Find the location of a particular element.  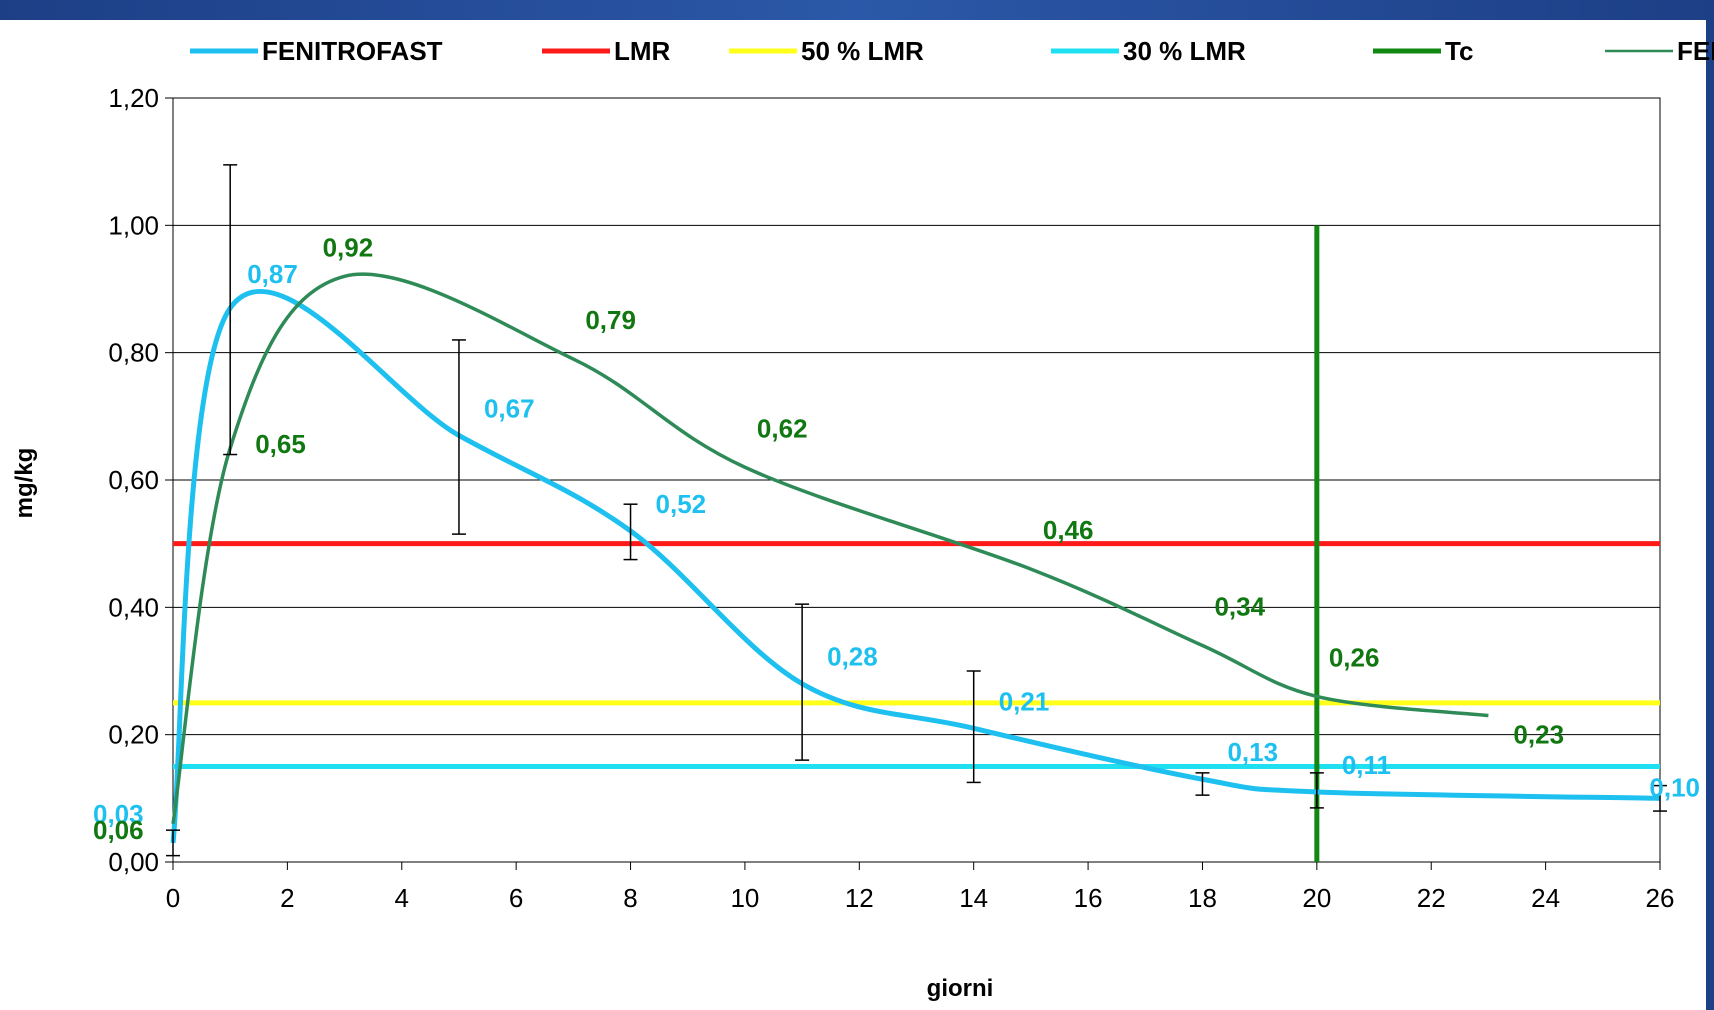

x-tick-label: 24 is located at coordinates (1545, 898).